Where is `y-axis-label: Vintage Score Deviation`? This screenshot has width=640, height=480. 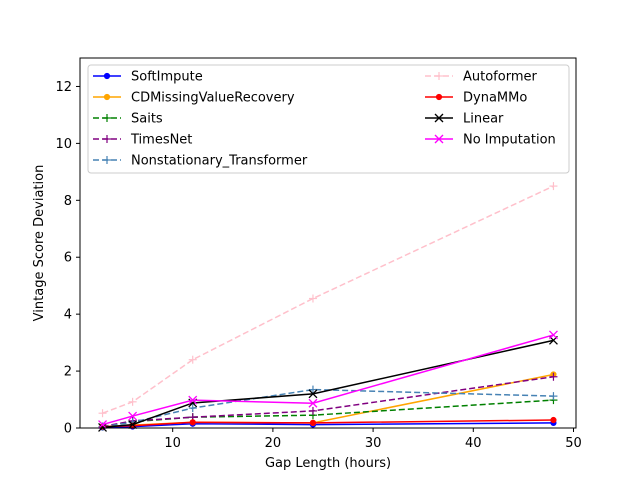 y-axis-label: Vintage Score Deviation is located at coordinates (39, 243).